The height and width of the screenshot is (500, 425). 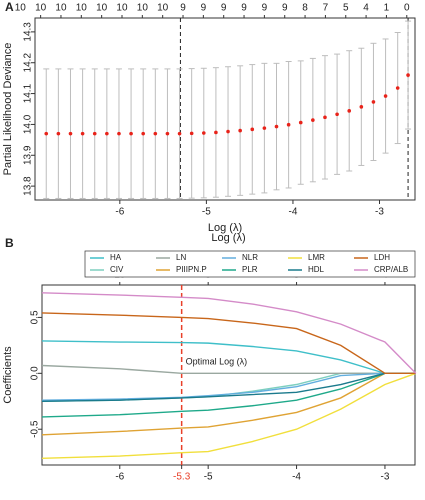 What do you see at coordinates (8, 375) in the screenshot?
I see `y-axis-title: Coefficients` at bounding box center [8, 375].